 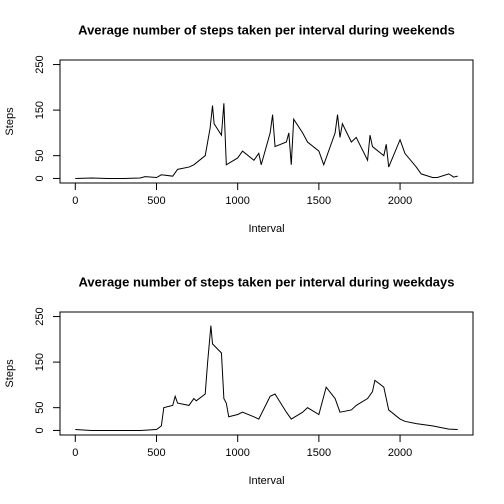 I want to click on data-line, so click(x=266, y=141).